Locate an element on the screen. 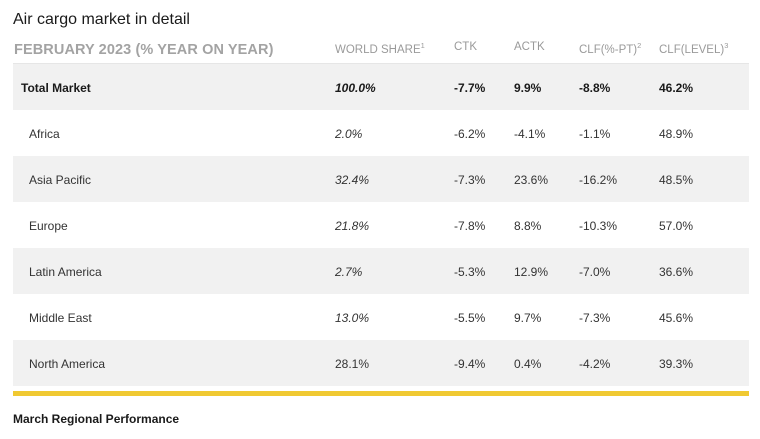  world-share-value: 2.0% is located at coordinates (349, 134).